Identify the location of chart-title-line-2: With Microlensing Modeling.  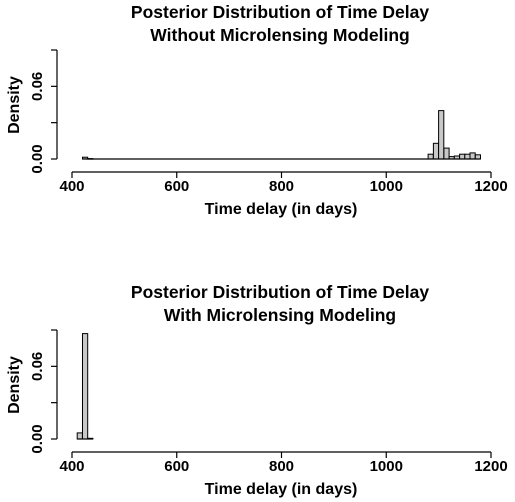
(280, 315).